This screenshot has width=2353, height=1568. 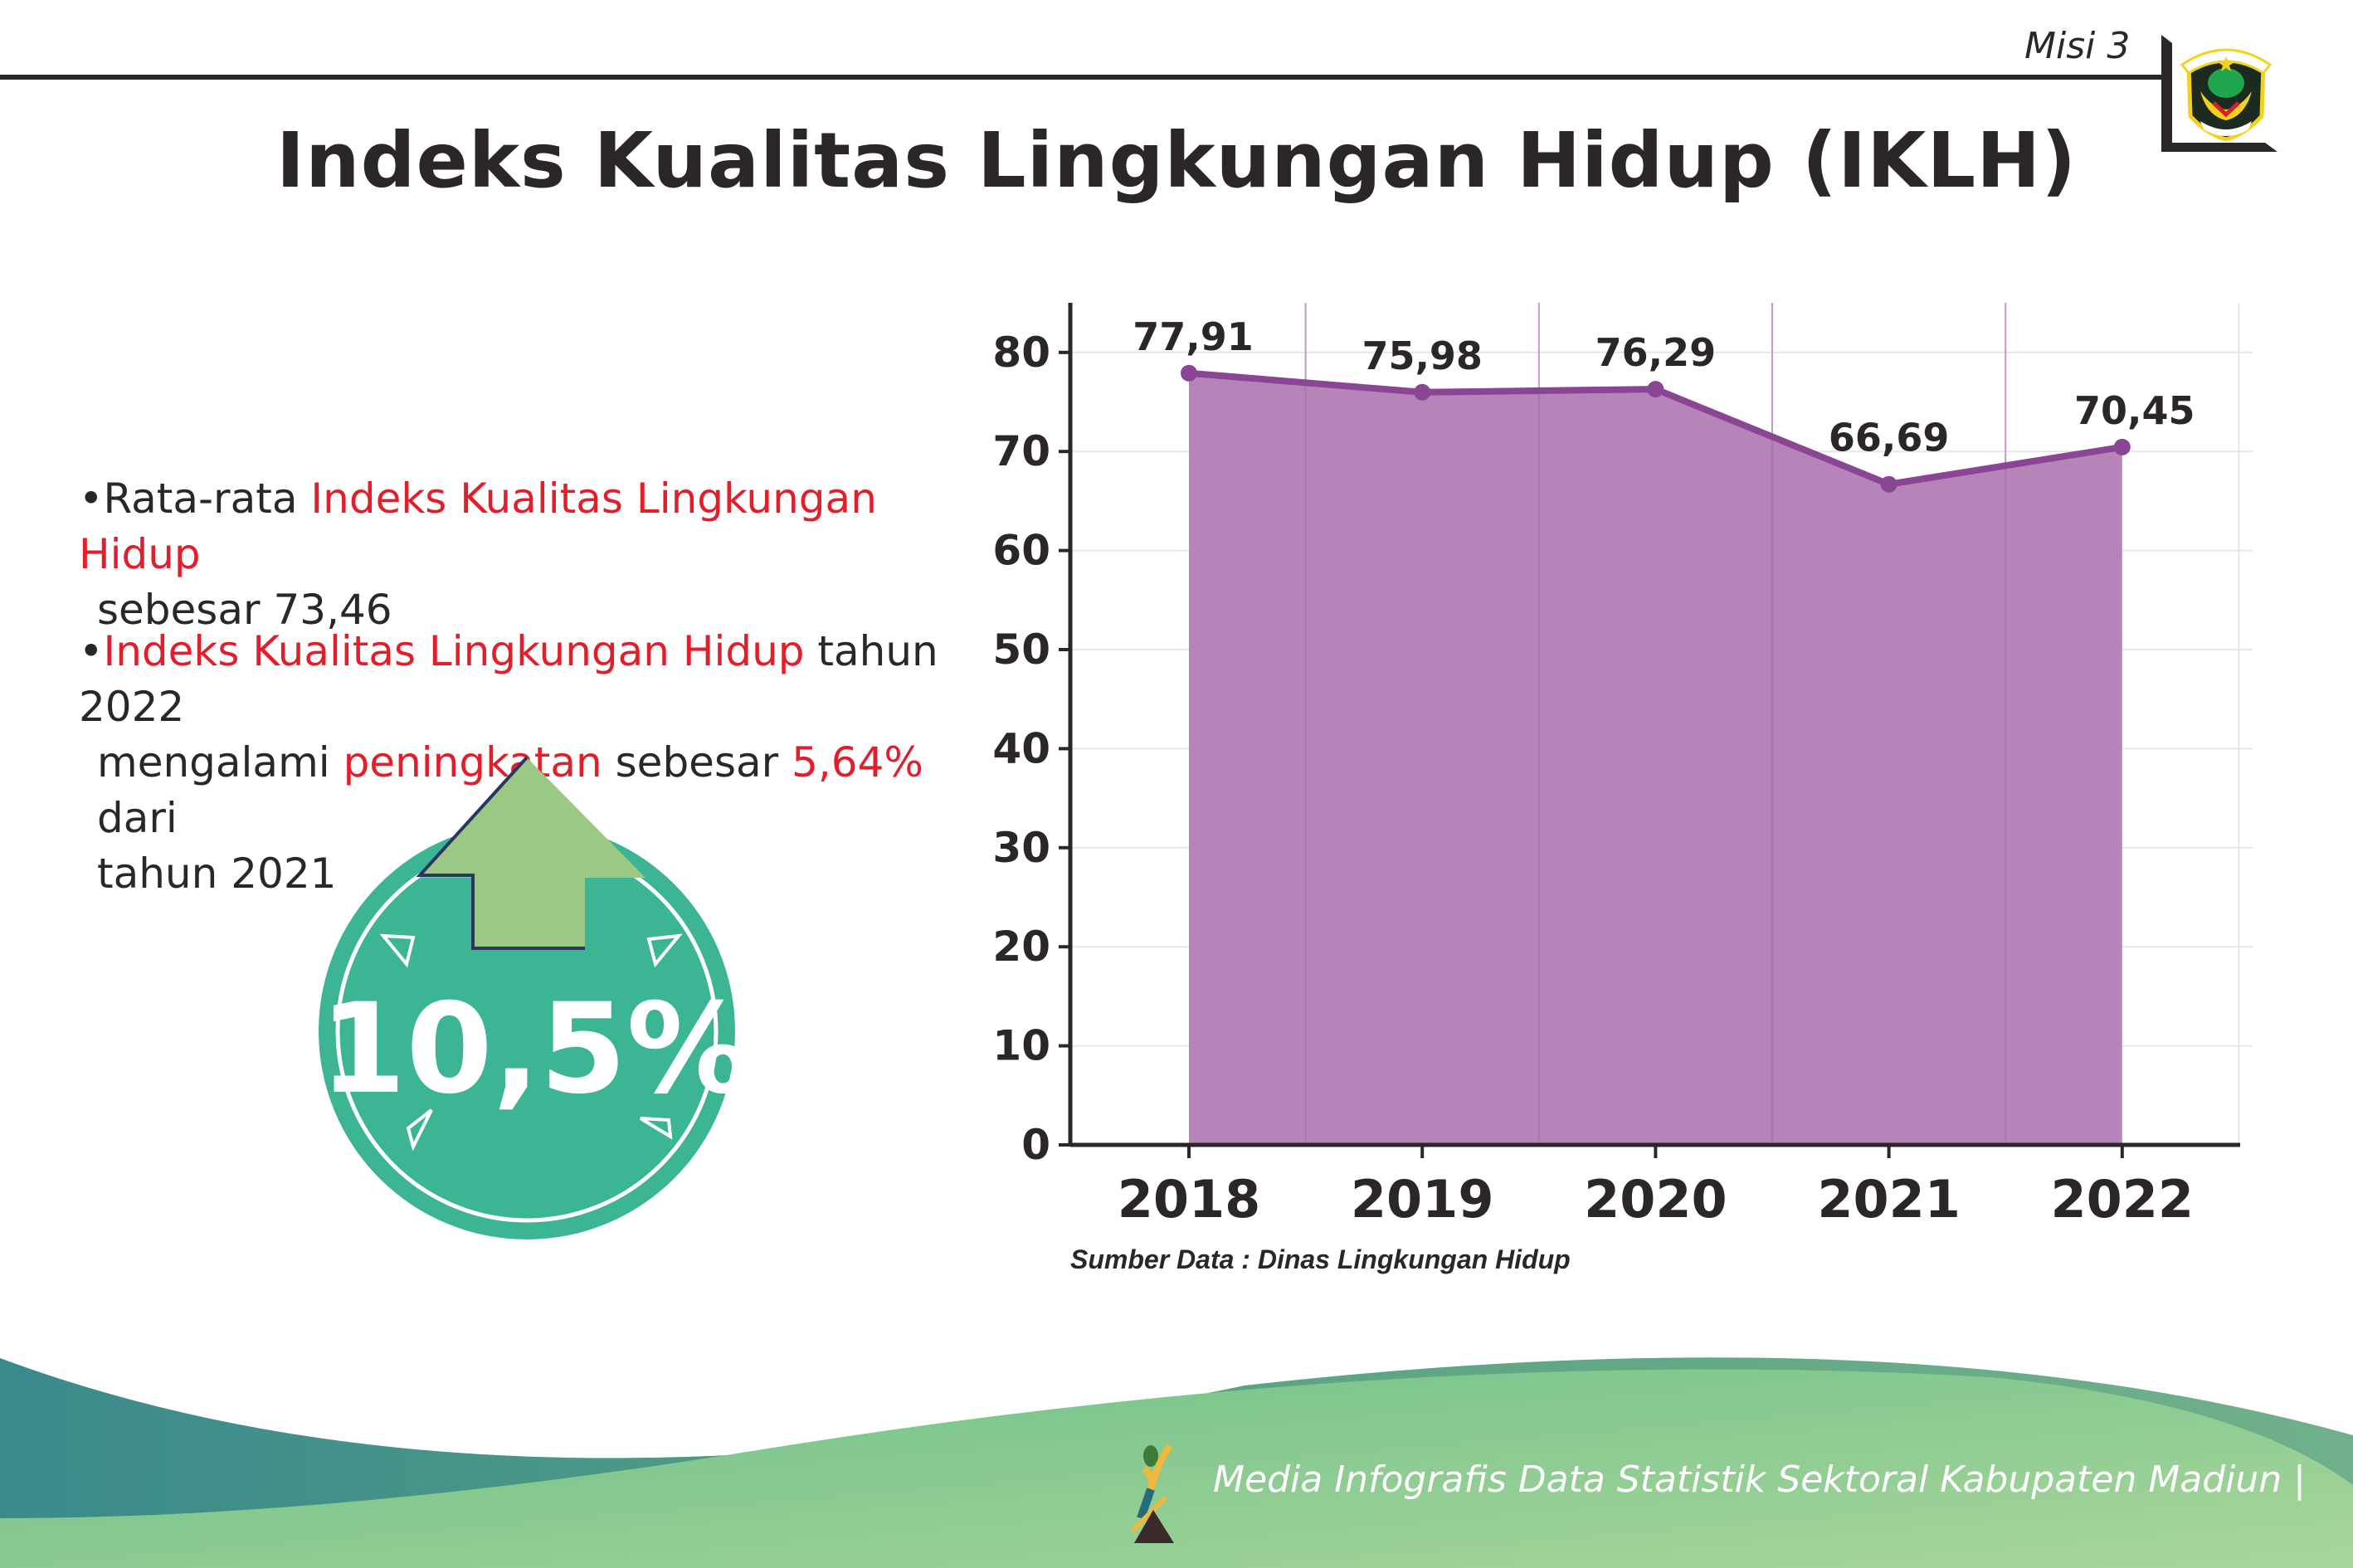 What do you see at coordinates (1083, 77) in the screenshot?
I see `header-rule` at bounding box center [1083, 77].